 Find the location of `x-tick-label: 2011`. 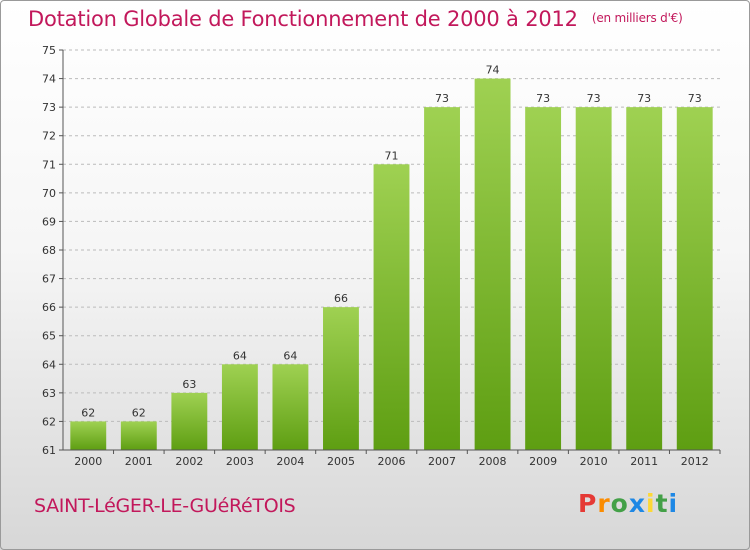

x-tick-label: 2011 is located at coordinates (644, 461).